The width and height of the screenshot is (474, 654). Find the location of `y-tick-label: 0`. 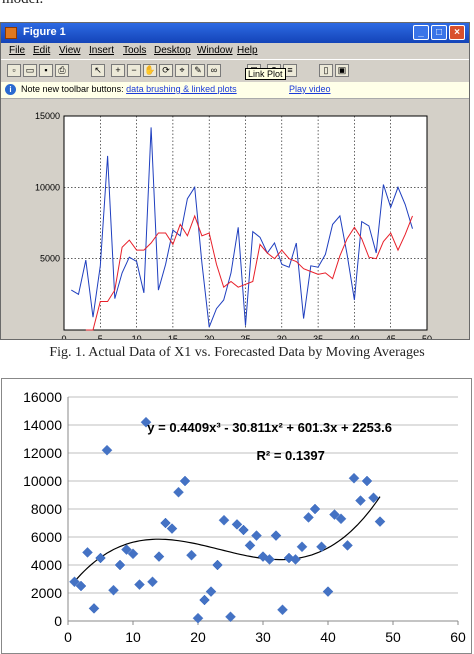

y-tick-label: 0 is located at coordinates (58, 621).